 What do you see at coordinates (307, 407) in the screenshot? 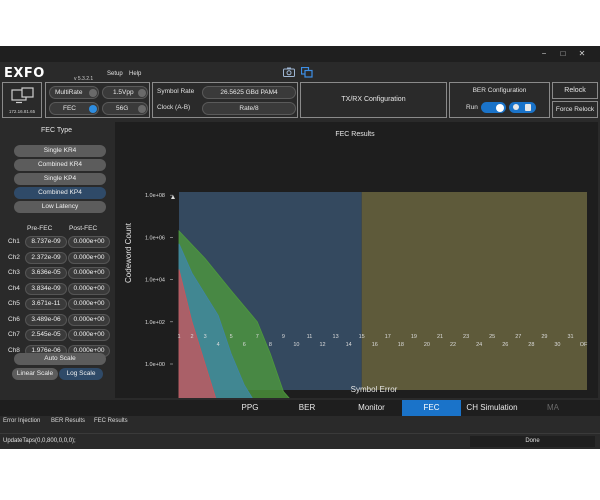
I see `tab-ber: BER` at bounding box center [307, 407].